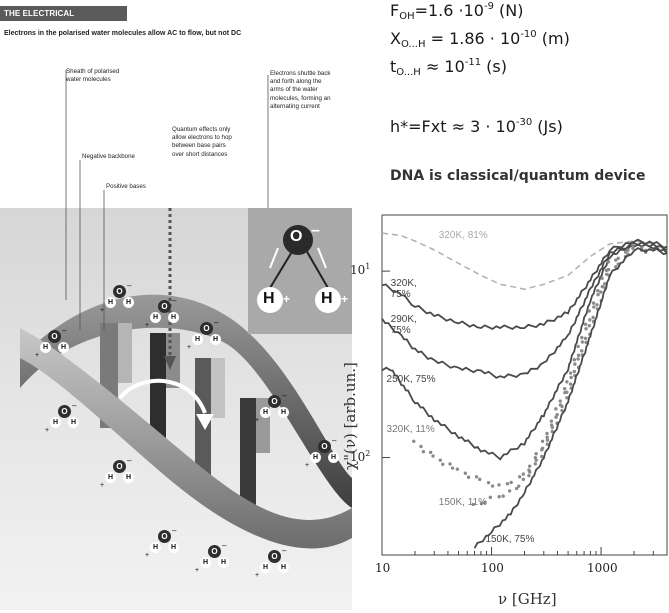  I want to click on series-label: 320K, 75%, so click(403, 289).